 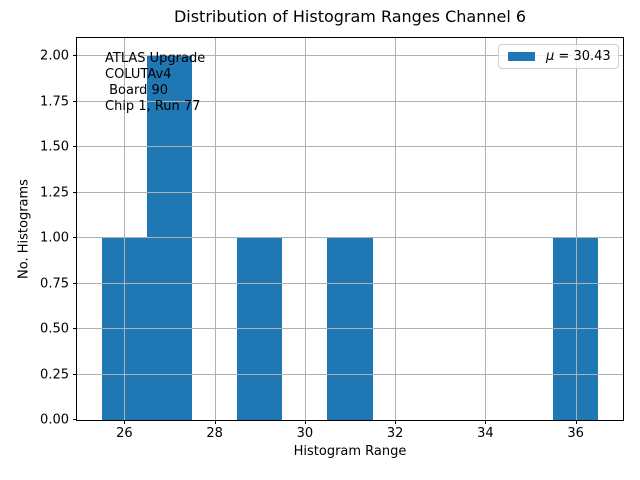 What do you see at coordinates (124, 433) in the screenshot?
I see `x-tick-label: 26` at bounding box center [124, 433].